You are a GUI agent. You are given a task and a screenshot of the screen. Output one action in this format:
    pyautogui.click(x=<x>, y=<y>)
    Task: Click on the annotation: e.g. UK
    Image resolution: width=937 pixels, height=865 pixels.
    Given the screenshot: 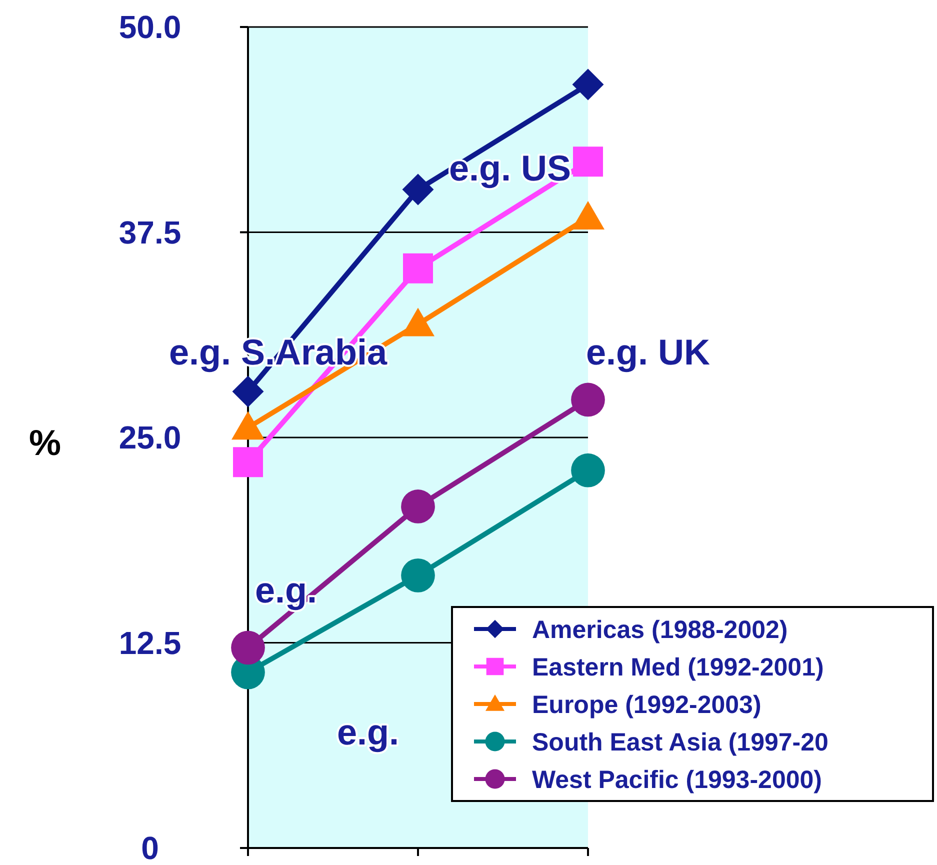 What is the action you would take?
    pyautogui.click(x=648, y=352)
    